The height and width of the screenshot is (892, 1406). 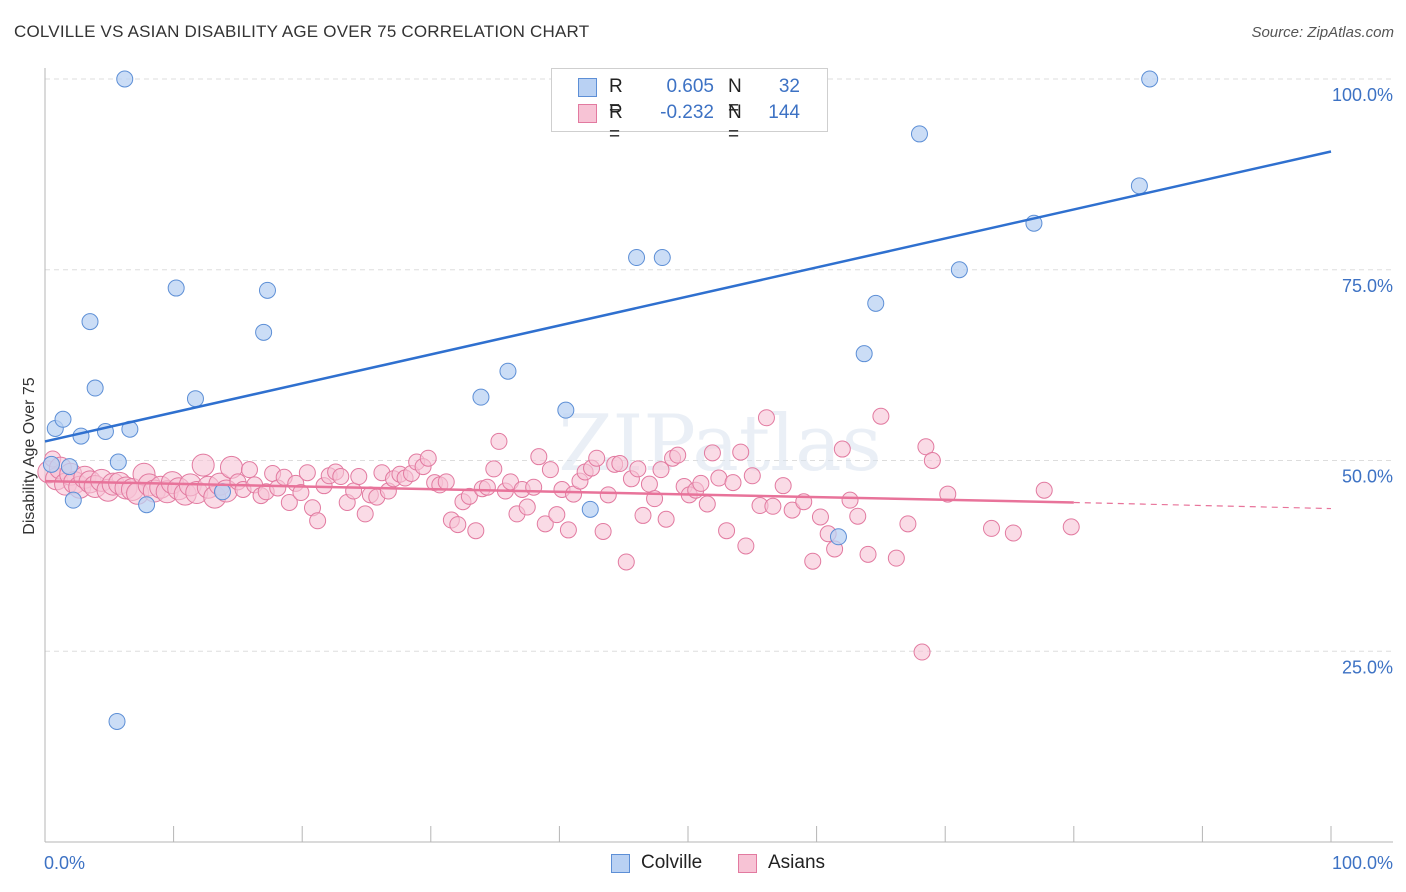 I want to click on asians-trend-line, so click(x=559, y=491).